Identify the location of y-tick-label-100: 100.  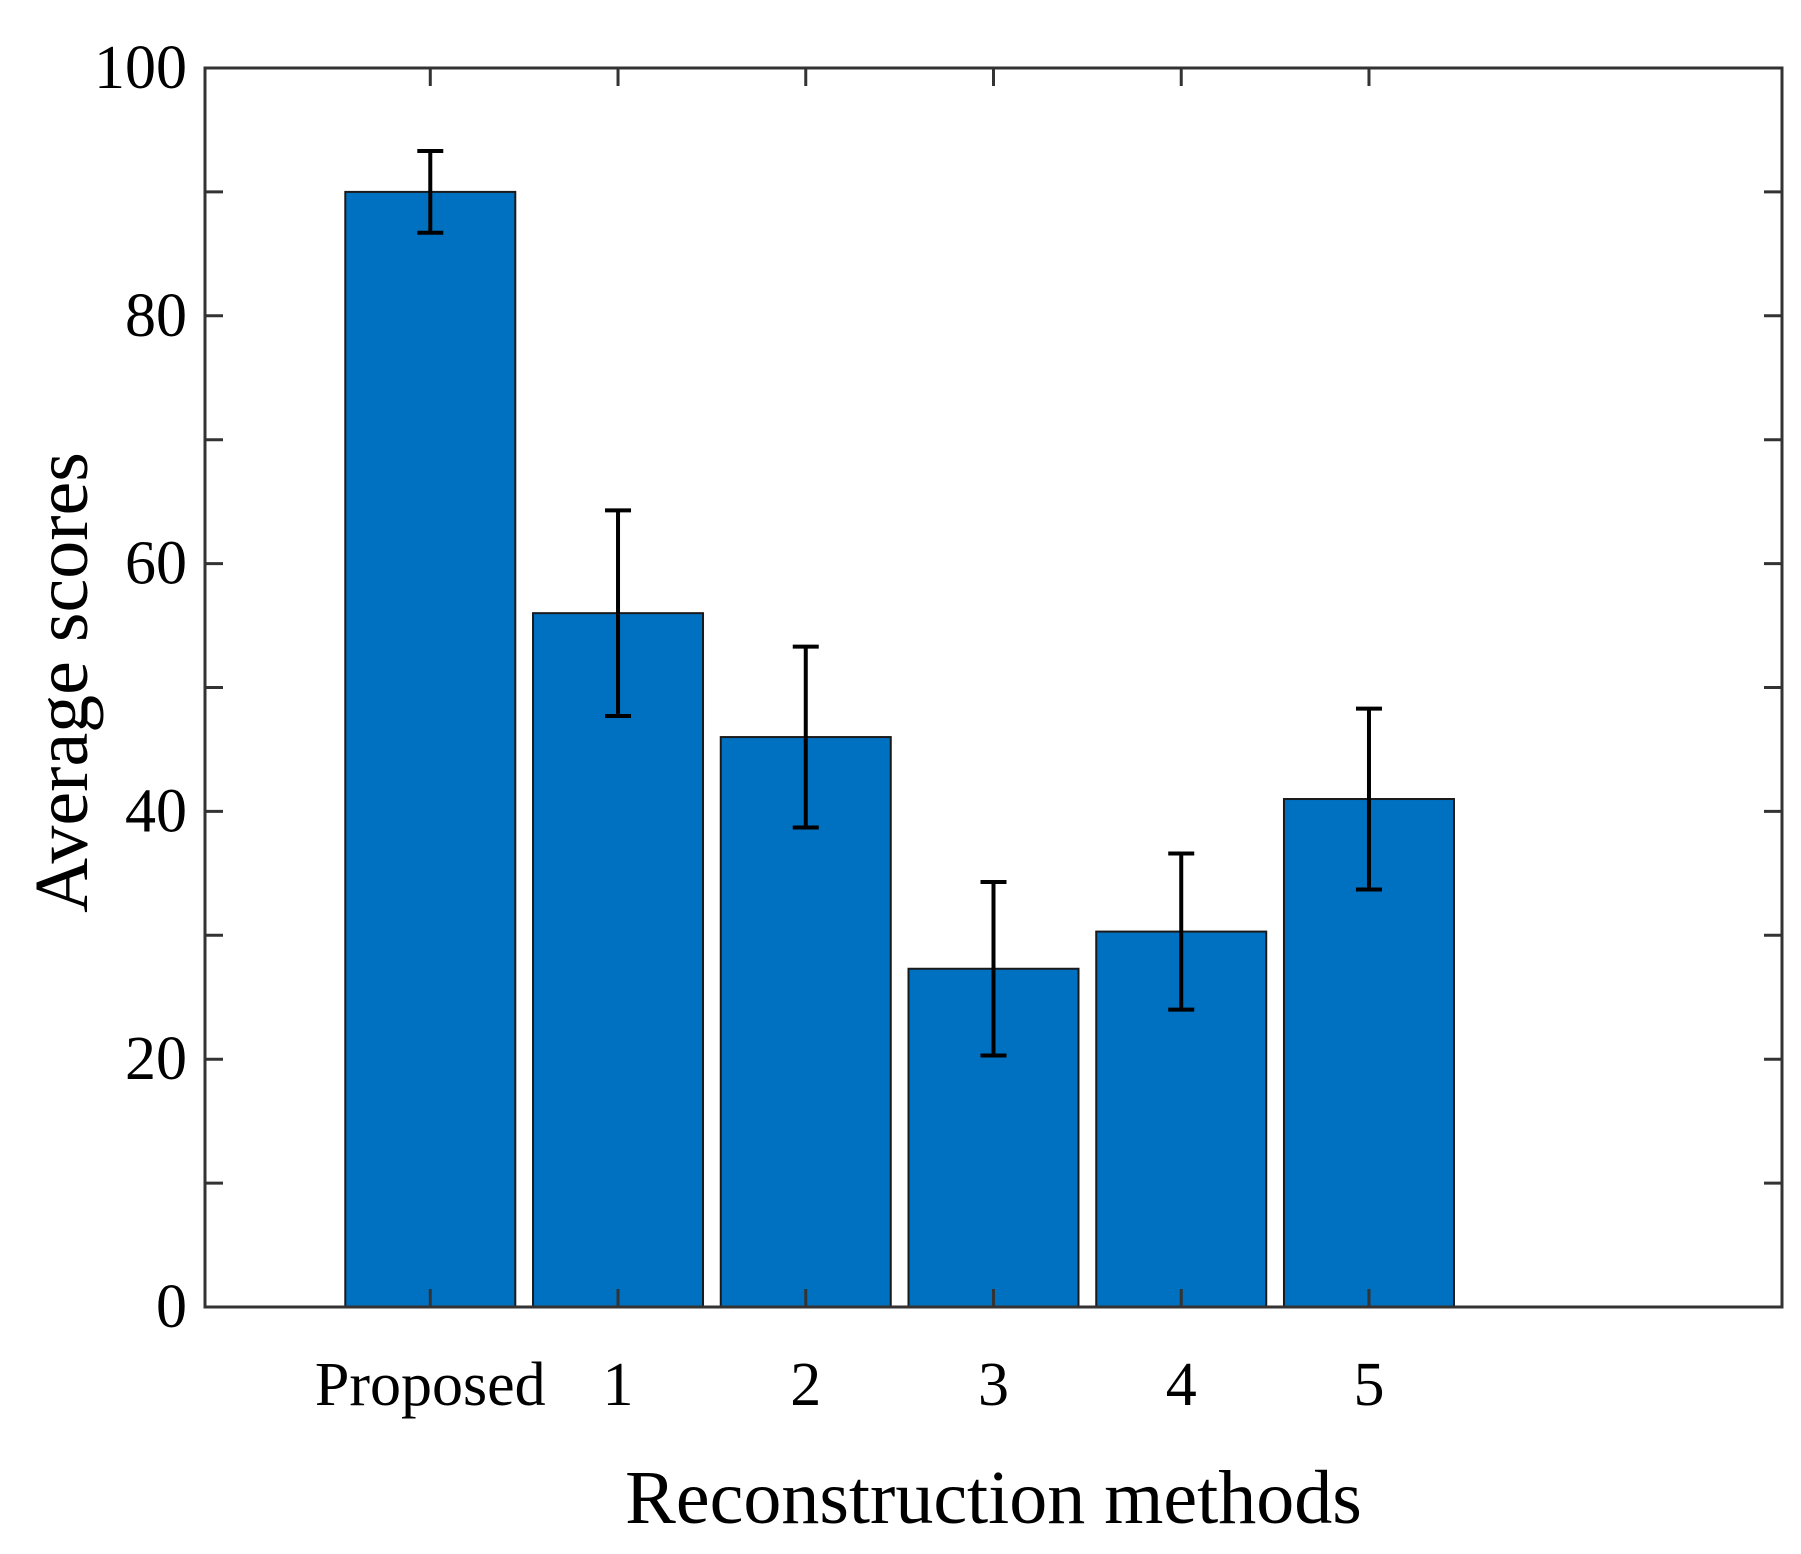
(140, 68).